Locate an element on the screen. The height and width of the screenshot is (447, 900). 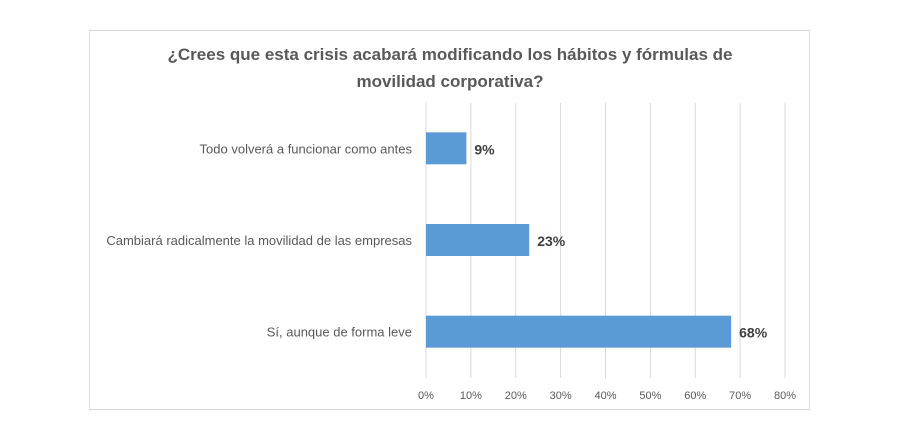
x-tick-label: 70% is located at coordinates (740, 396).